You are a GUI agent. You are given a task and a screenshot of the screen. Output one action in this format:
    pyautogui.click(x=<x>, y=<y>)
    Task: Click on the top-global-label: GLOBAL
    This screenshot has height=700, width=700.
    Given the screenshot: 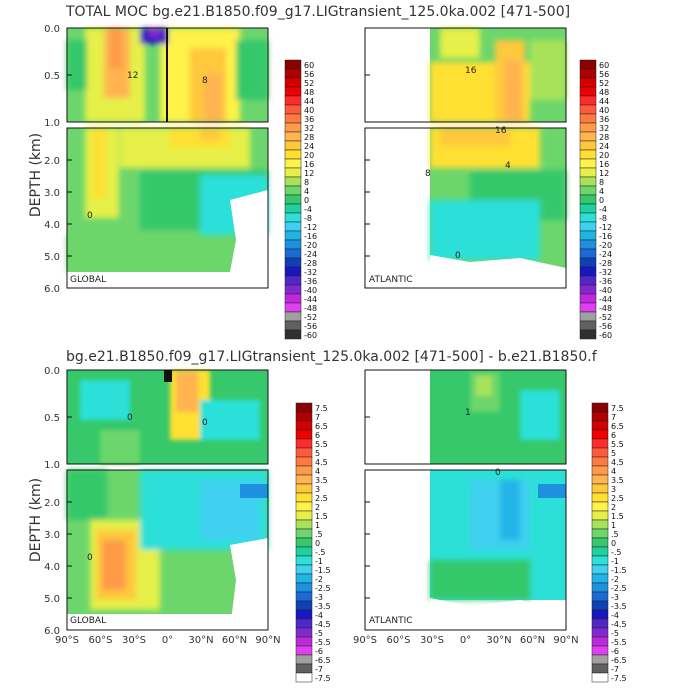 What is the action you would take?
    pyautogui.click(x=88, y=280)
    